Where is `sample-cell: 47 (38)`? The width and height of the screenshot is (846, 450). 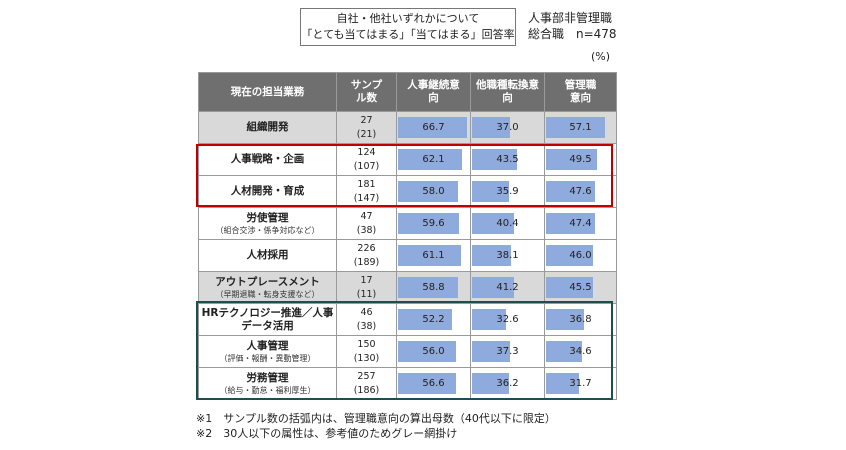
sample-cell: 47 (38) is located at coordinates (366, 223).